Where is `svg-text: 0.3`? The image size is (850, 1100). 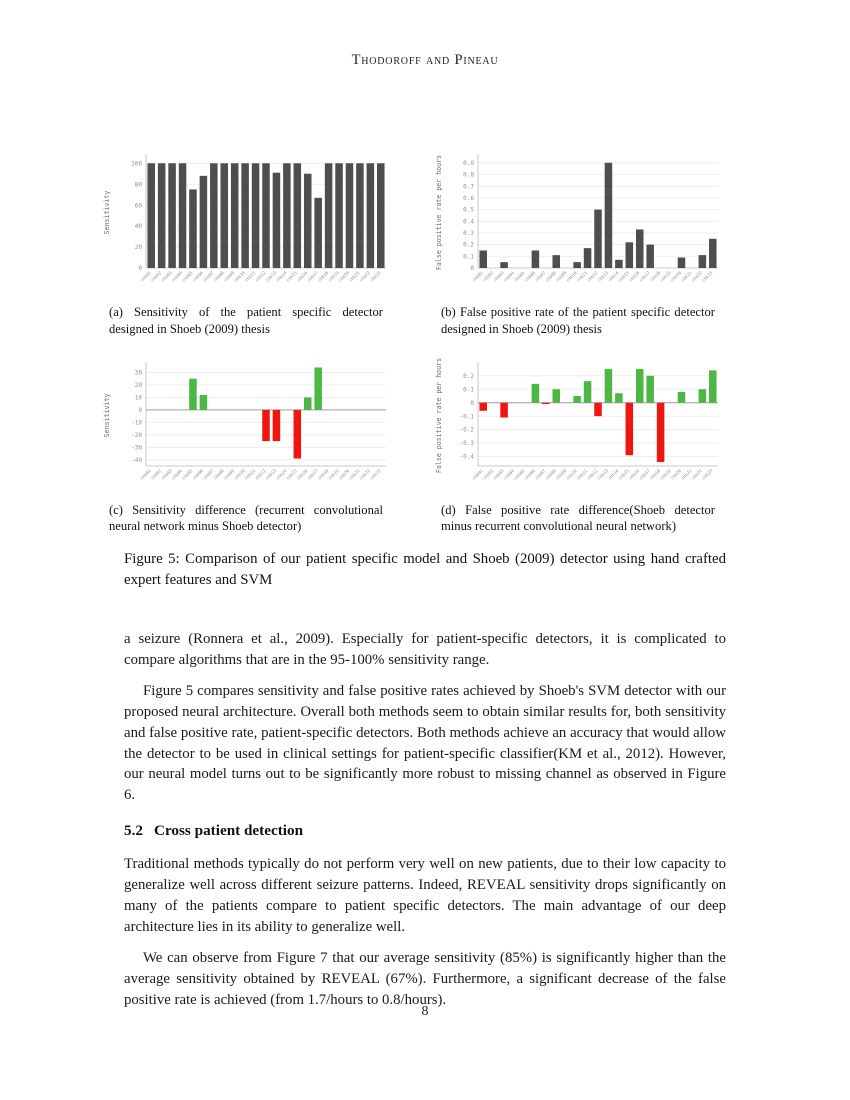
svg-text: 0.3 is located at coordinates (468, 233).